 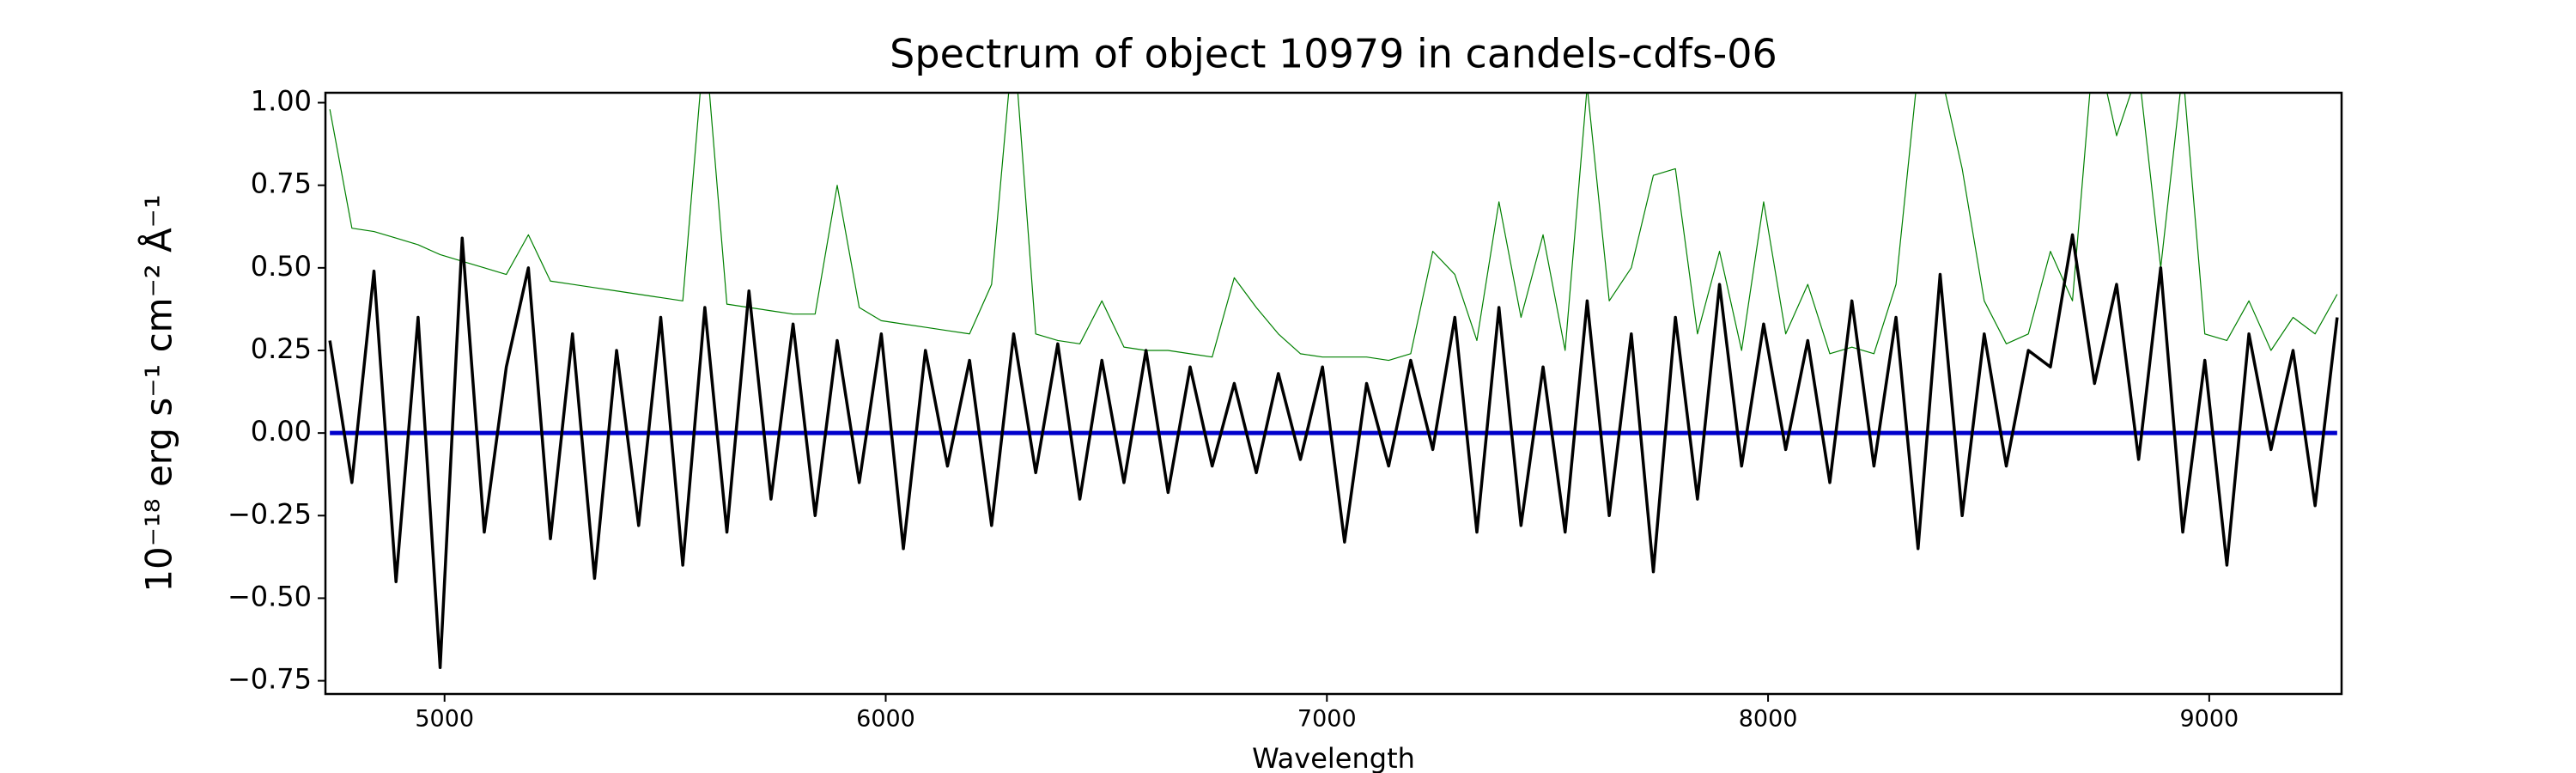 What do you see at coordinates (281, 183) in the screenshot?
I see `y-tick-label: 0.75` at bounding box center [281, 183].